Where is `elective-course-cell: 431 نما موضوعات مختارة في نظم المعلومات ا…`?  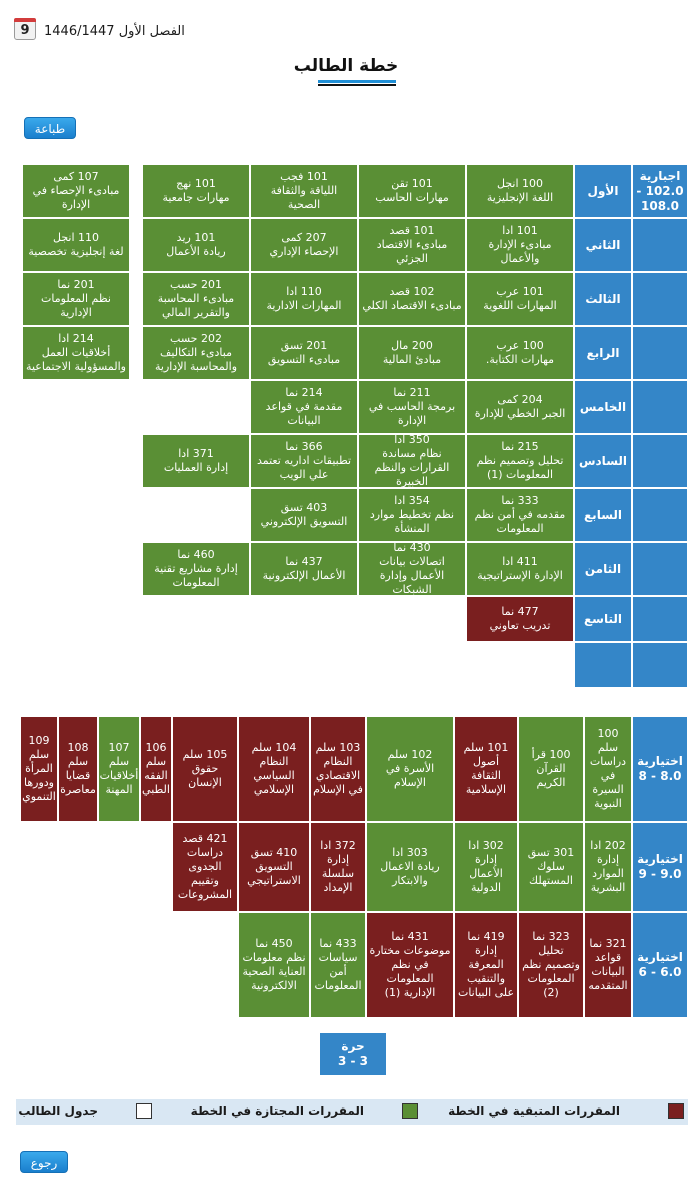 elective-course-cell: 431 نما موضوعات مختارة في نظم المعلومات ا… is located at coordinates (410, 965).